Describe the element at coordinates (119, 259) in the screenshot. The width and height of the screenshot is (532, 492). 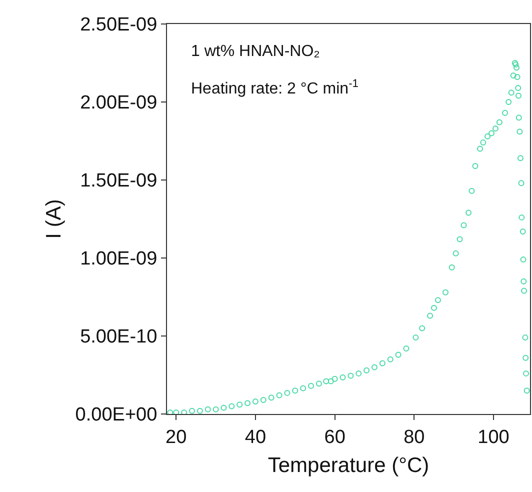
I see `y-tick-label: 1.00E-09` at that location.